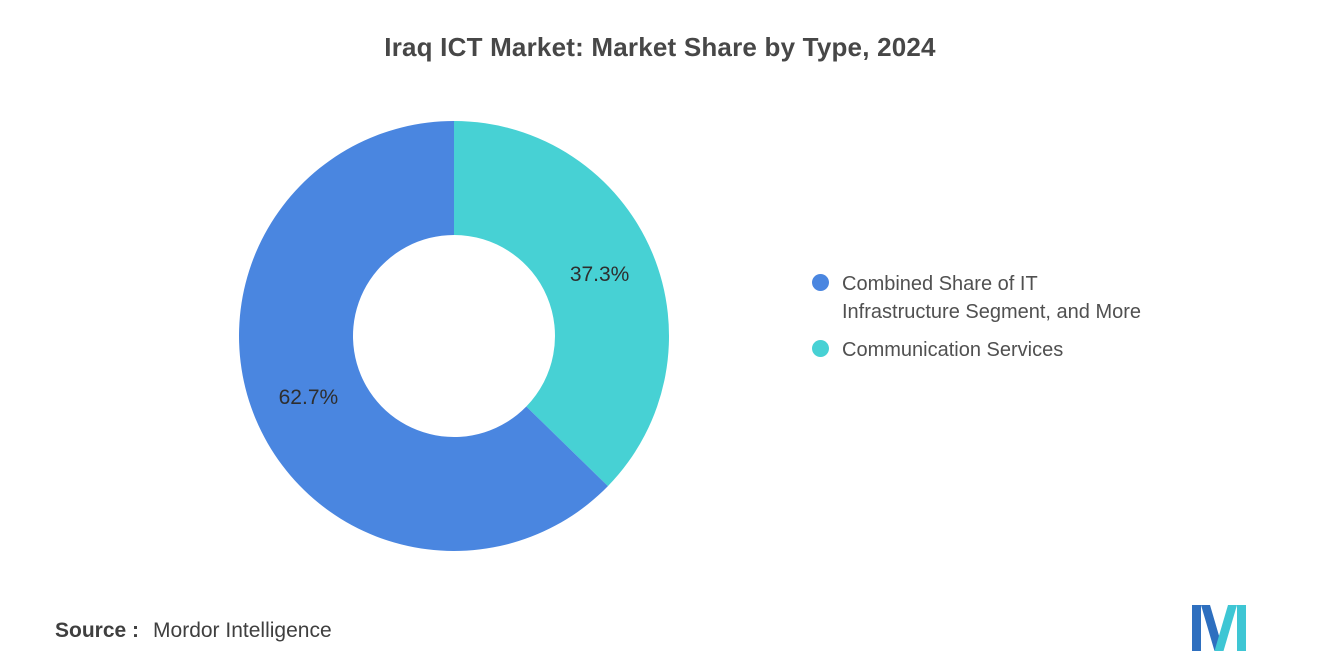 This screenshot has width=1320, height=665. I want to click on legend-item-communication-services: Communication Services, so click(976, 350).